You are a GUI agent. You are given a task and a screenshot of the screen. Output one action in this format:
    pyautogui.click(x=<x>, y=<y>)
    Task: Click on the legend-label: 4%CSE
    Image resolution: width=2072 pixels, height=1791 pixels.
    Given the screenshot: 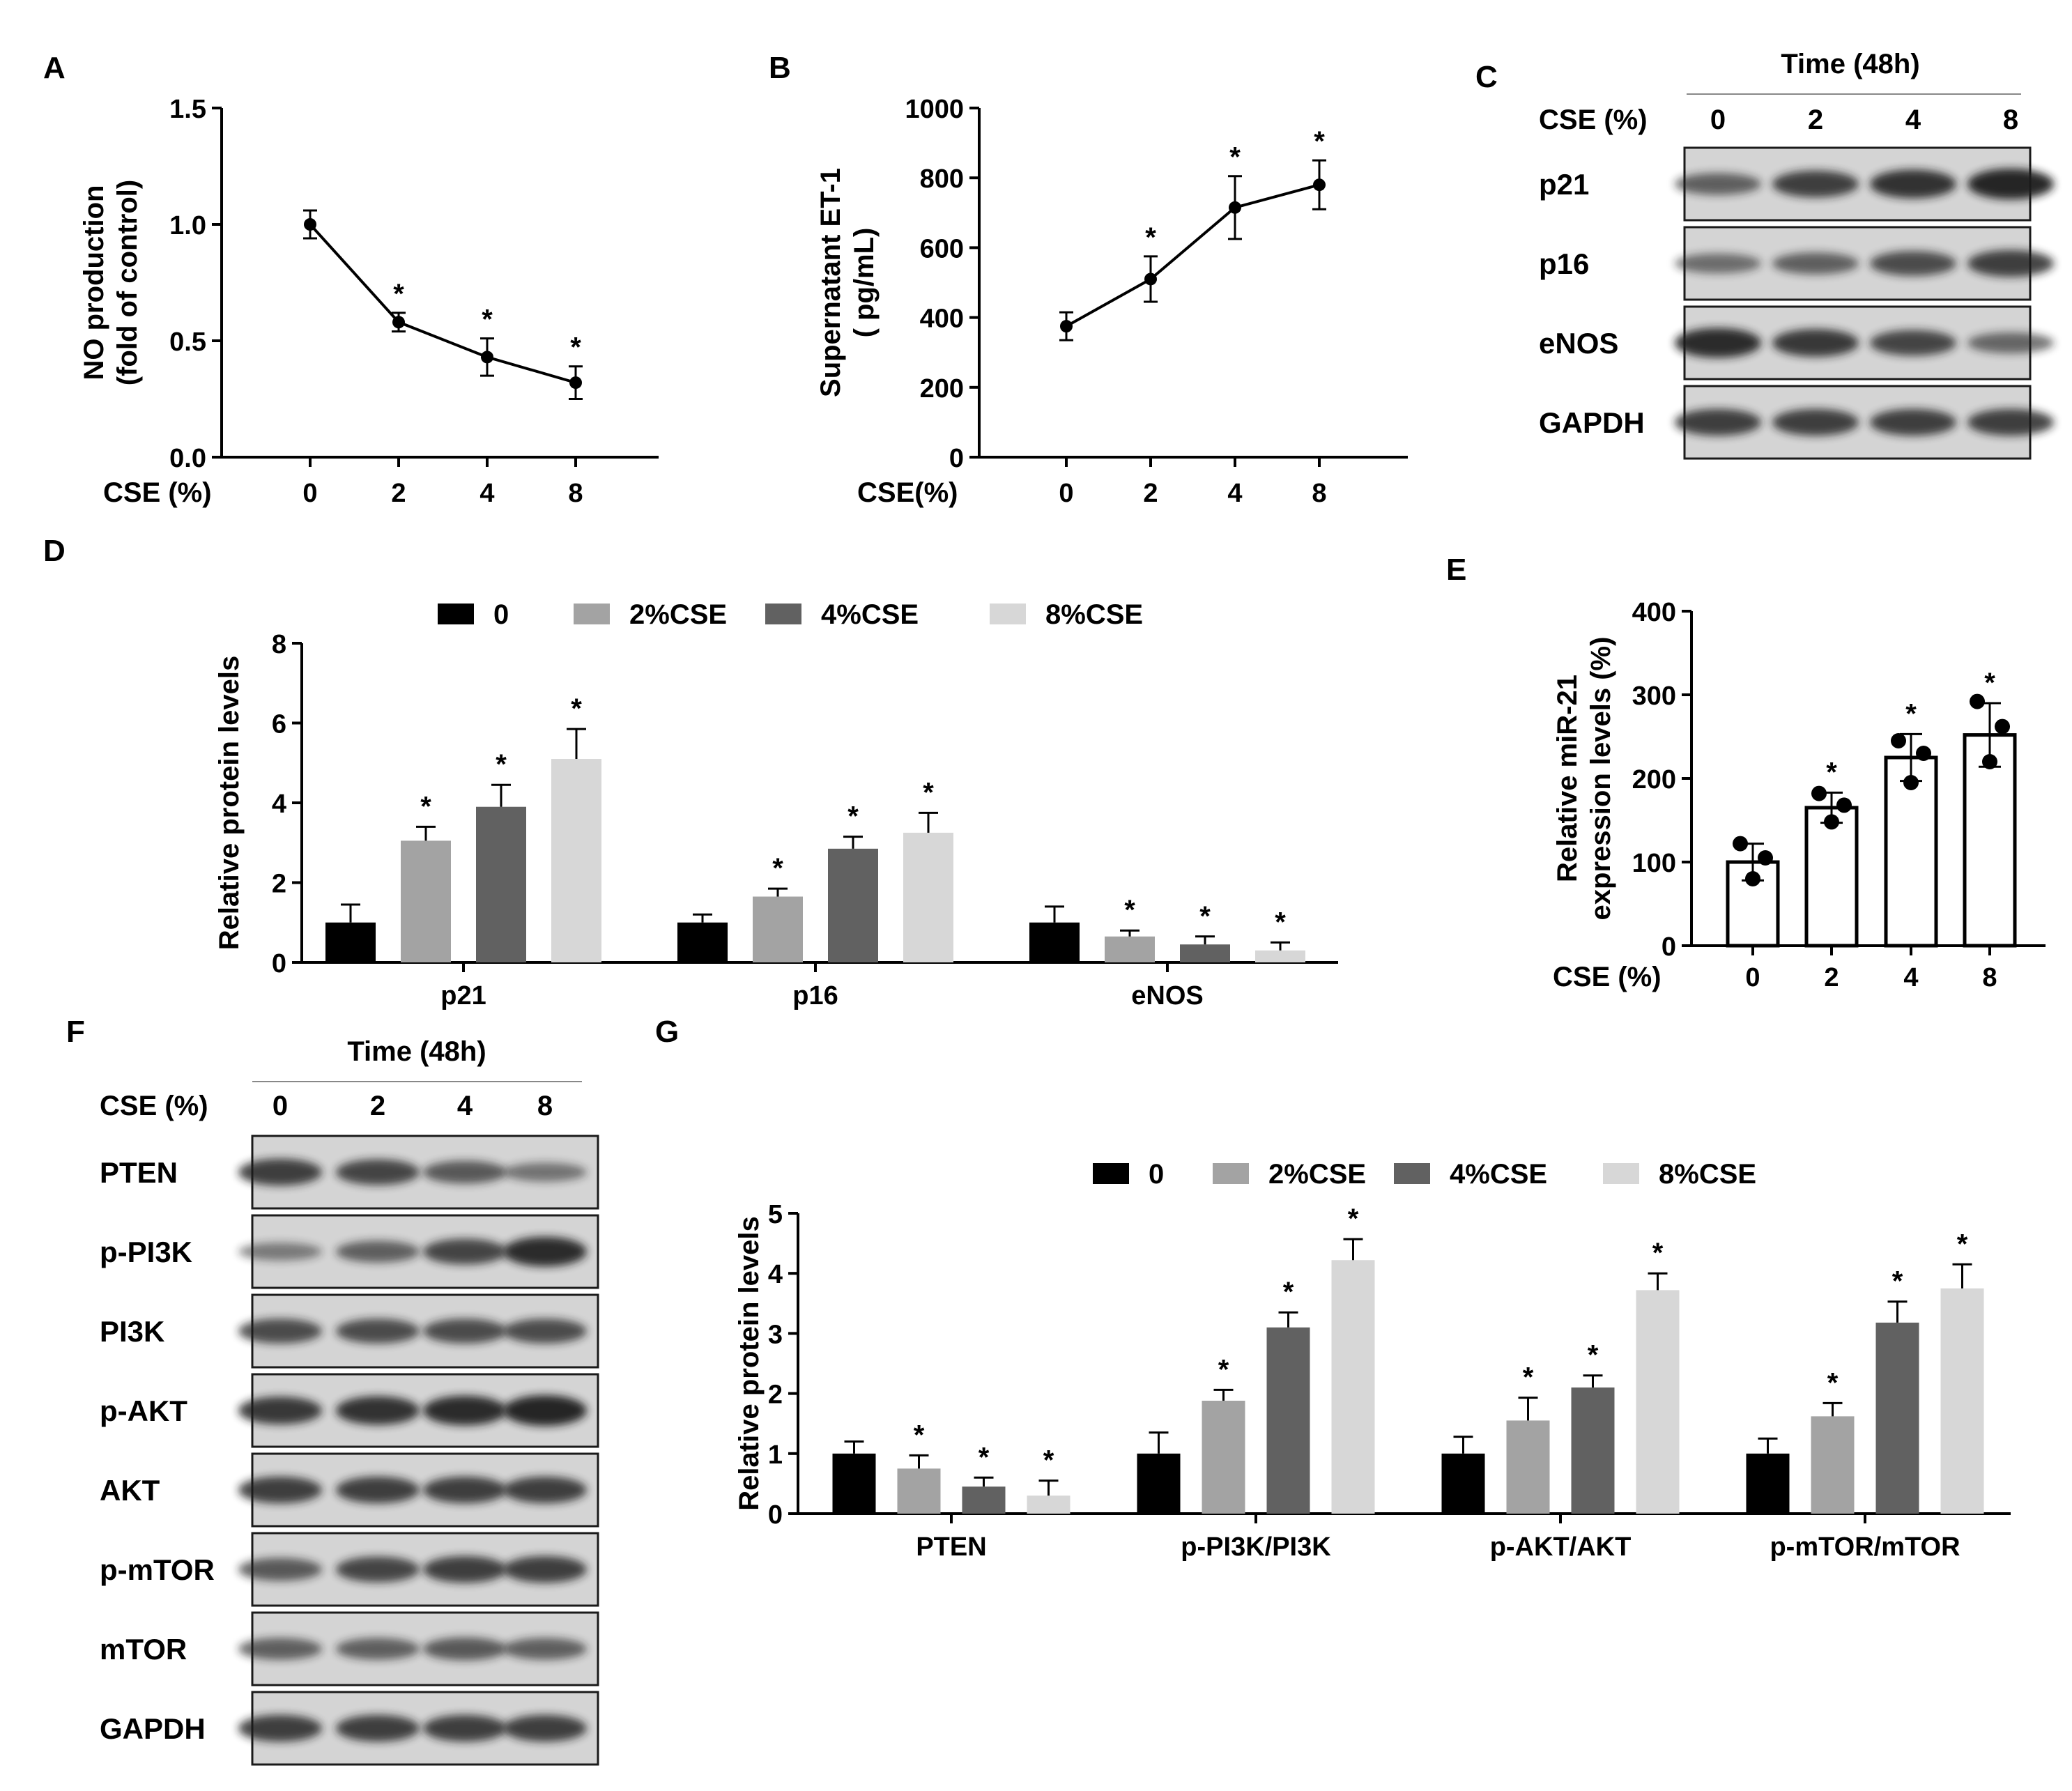 What is the action you would take?
    pyautogui.click(x=1499, y=1174)
    